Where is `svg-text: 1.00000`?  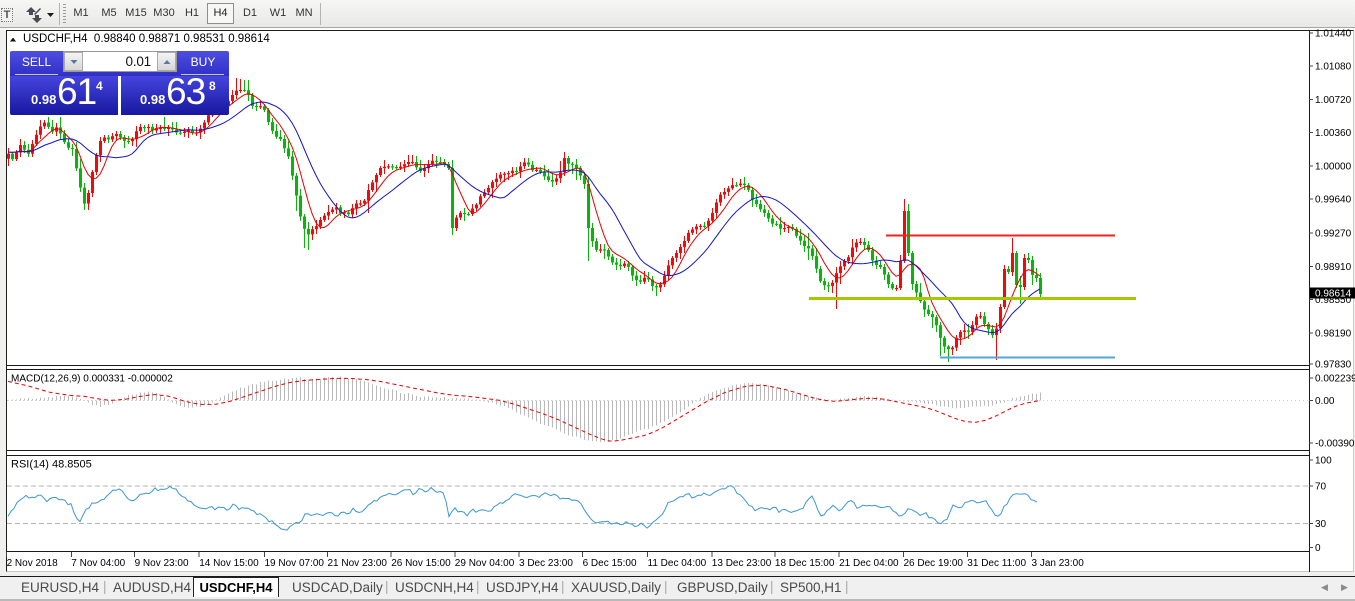 svg-text: 1.00000 is located at coordinates (1333, 166).